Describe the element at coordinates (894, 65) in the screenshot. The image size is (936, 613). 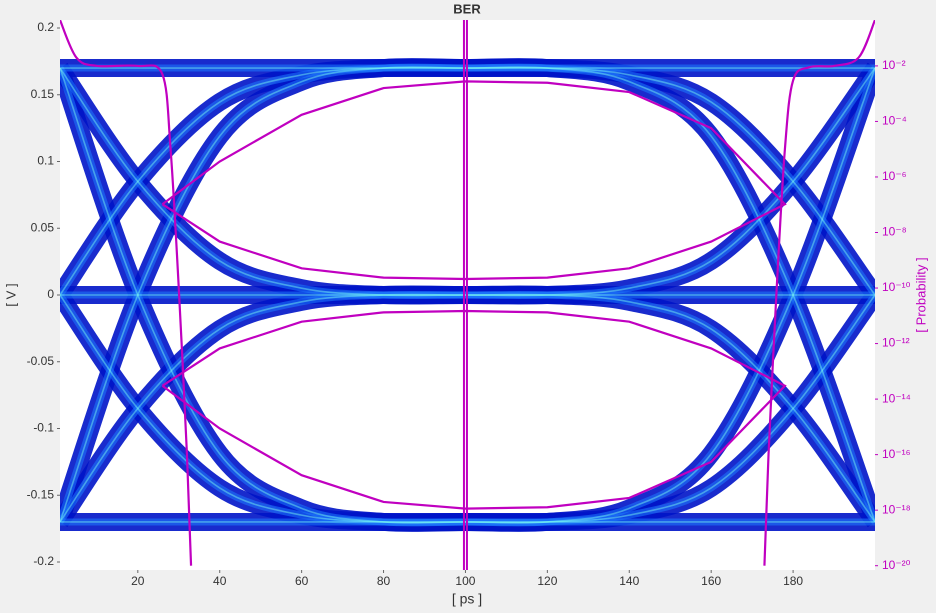
I see `y2-tick-label: 10⁻²` at that location.